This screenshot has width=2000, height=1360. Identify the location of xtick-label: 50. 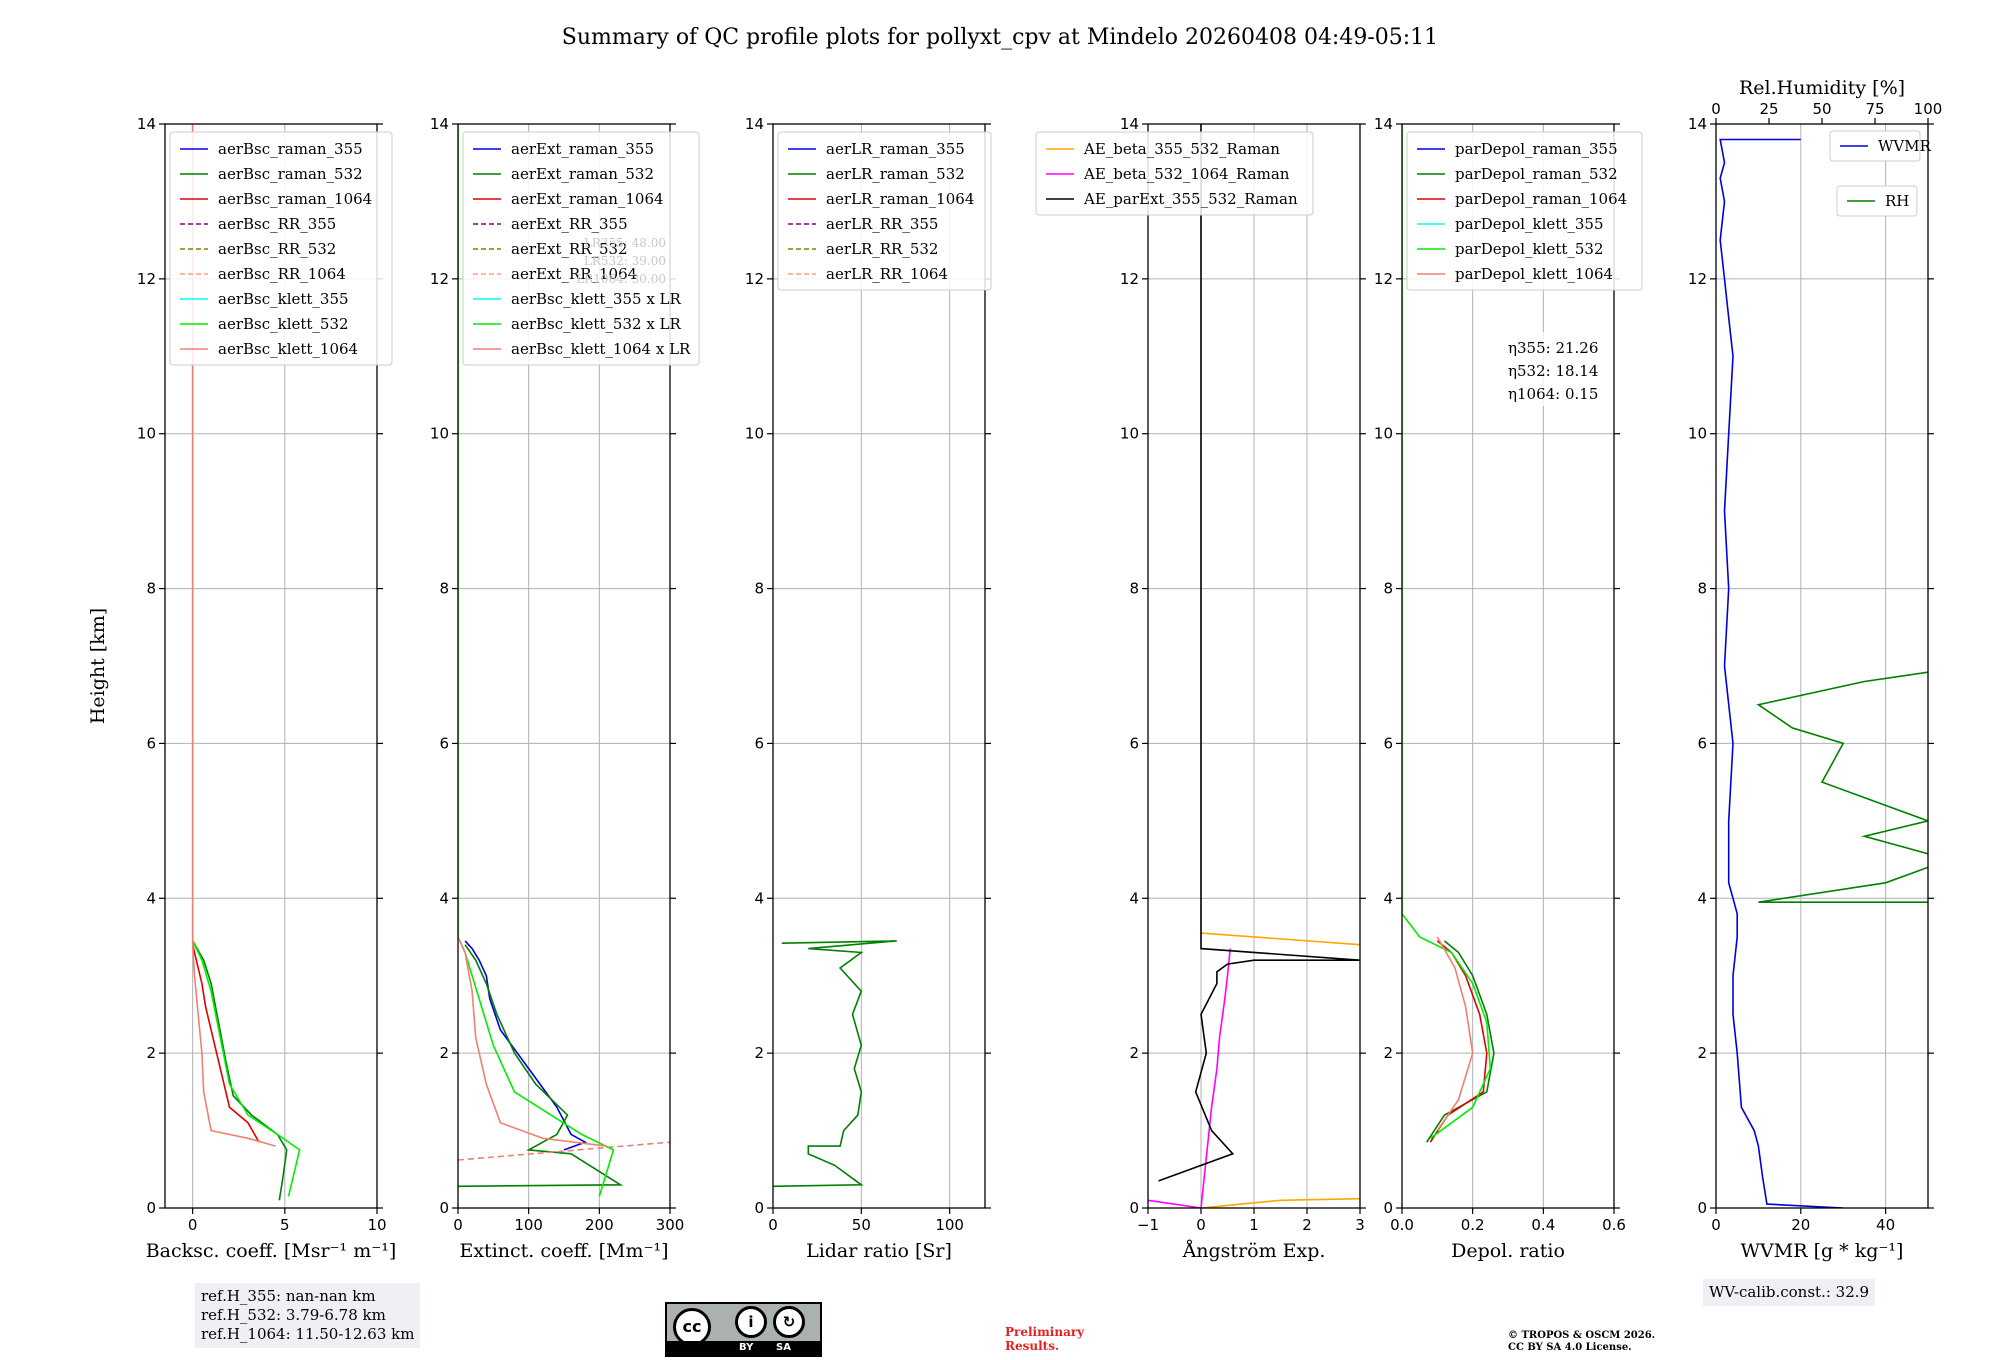
(861, 1225).